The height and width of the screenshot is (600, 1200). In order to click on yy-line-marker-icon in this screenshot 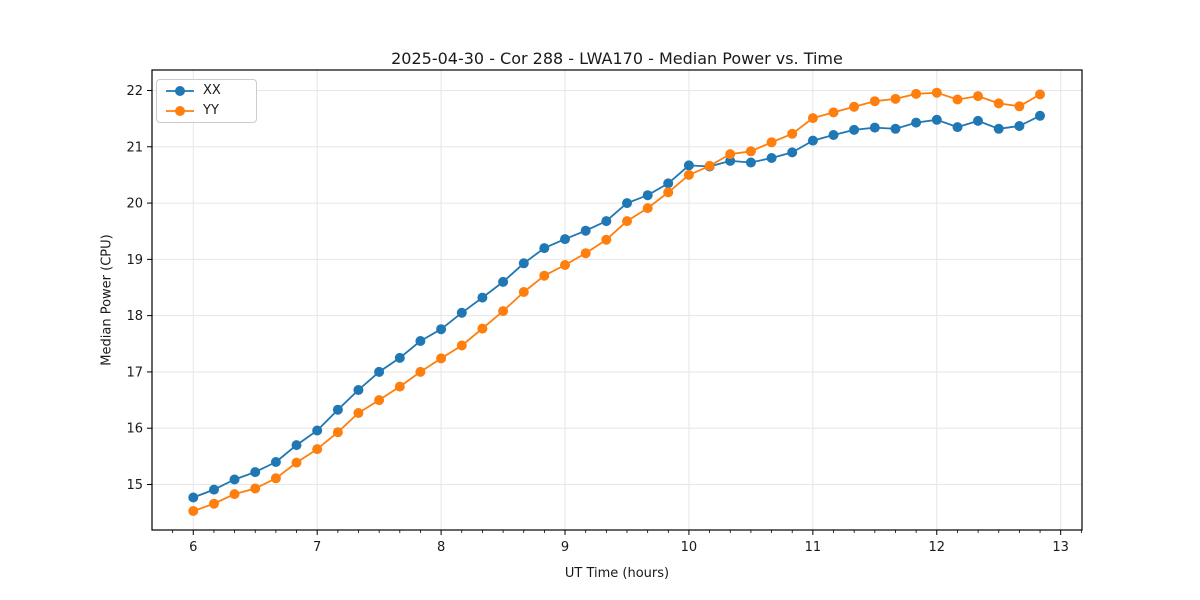, I will do `click(180, 111)`.